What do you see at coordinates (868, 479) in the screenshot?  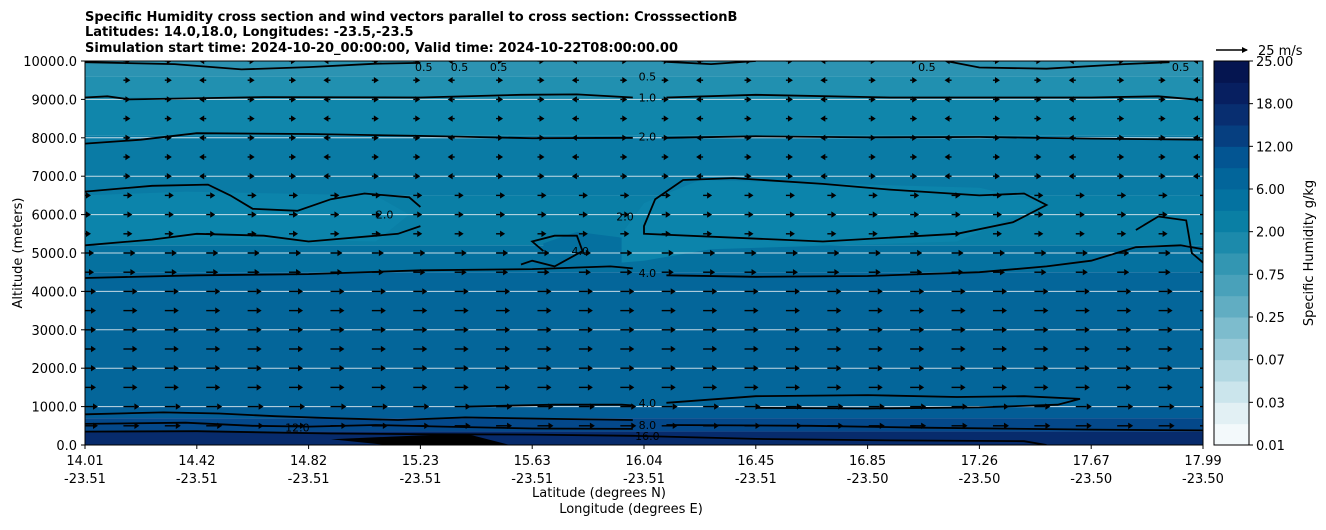 I see `x-tick-label-lon-7: -23.50` at bounding box center [868, 479].